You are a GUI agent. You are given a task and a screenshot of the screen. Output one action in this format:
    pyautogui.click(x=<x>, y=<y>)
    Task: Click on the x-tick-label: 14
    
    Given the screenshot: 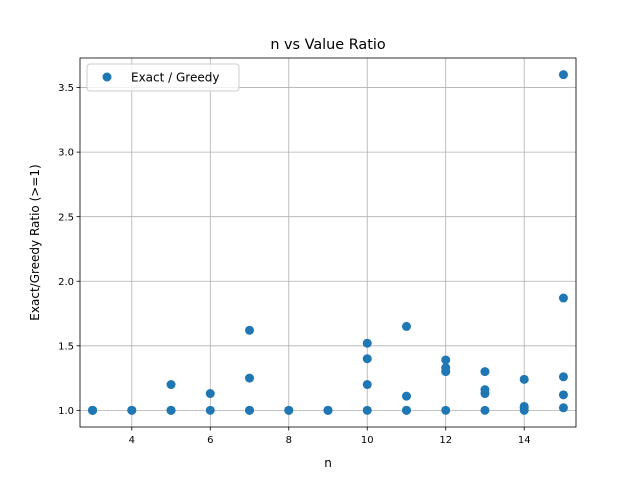 What is the action you would take?
    pyautogui.click(x=524, y=440)
    